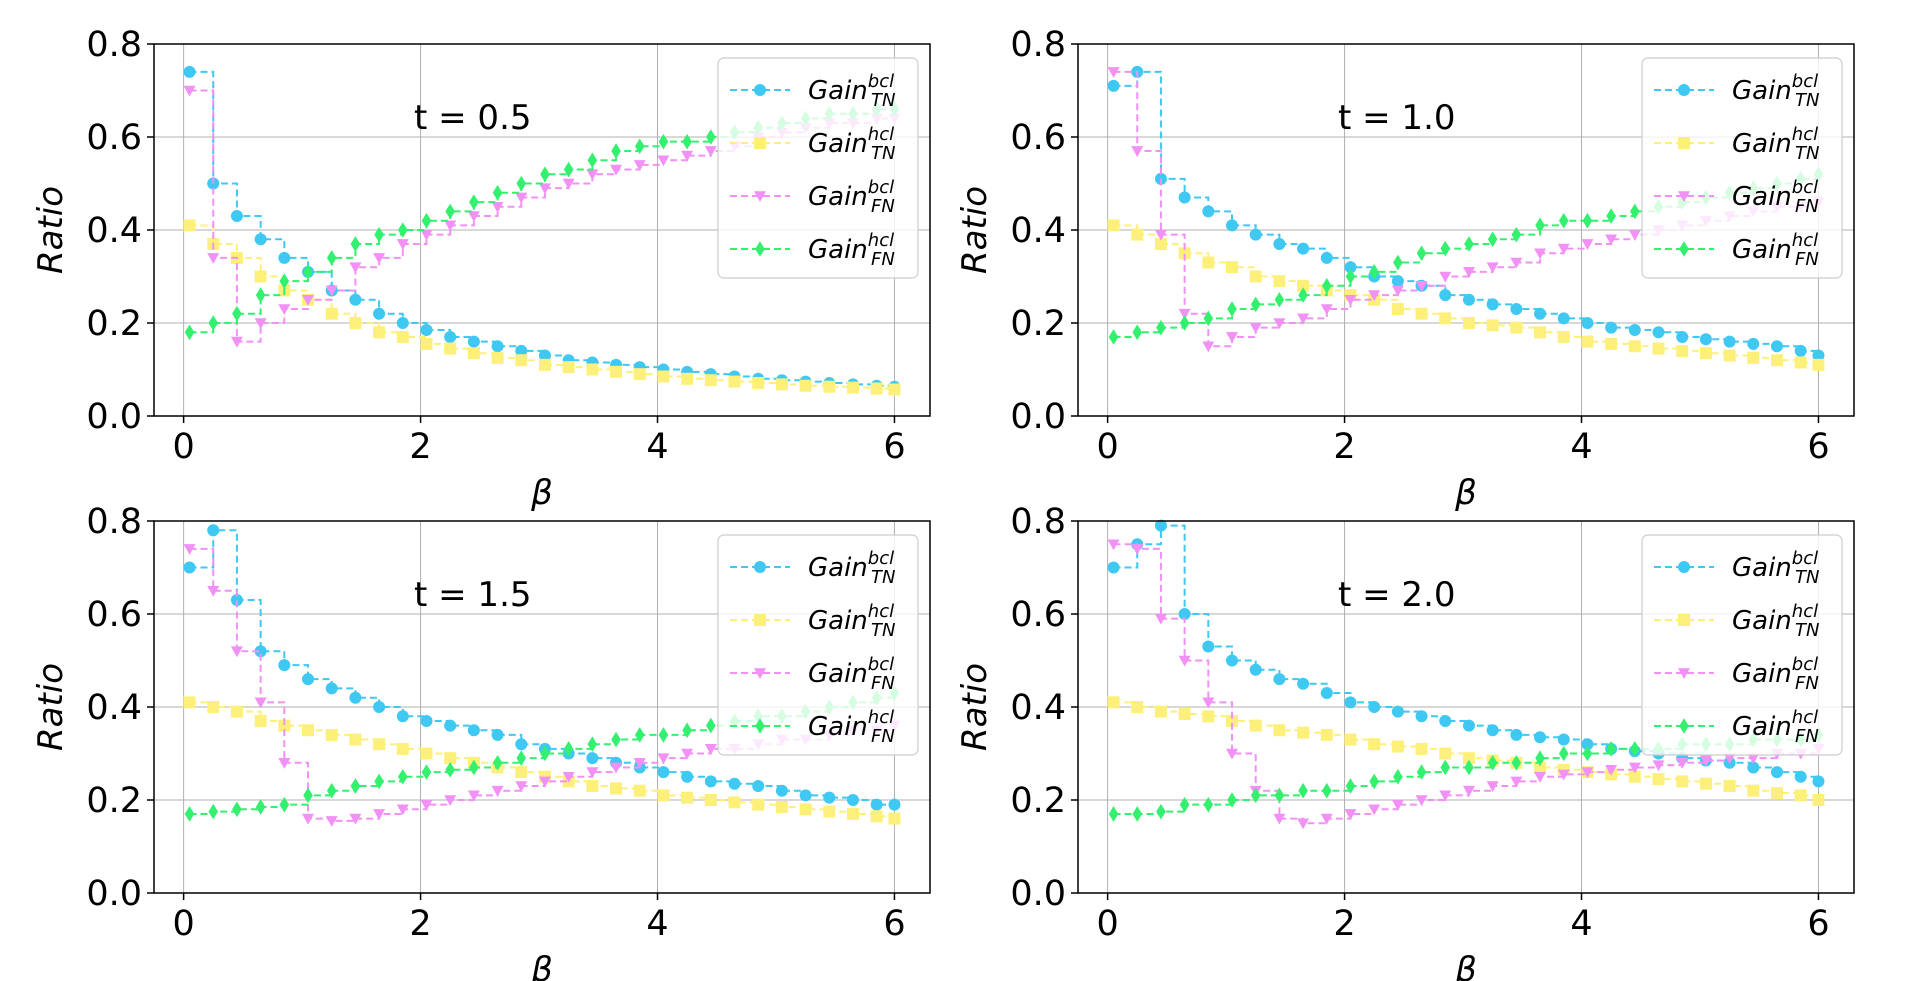 This screenshot has height=981, width=1920. Describe the element at coordinates (1038, 615) in the screenshot. I see `y-tick-label: 0.6` at that location.